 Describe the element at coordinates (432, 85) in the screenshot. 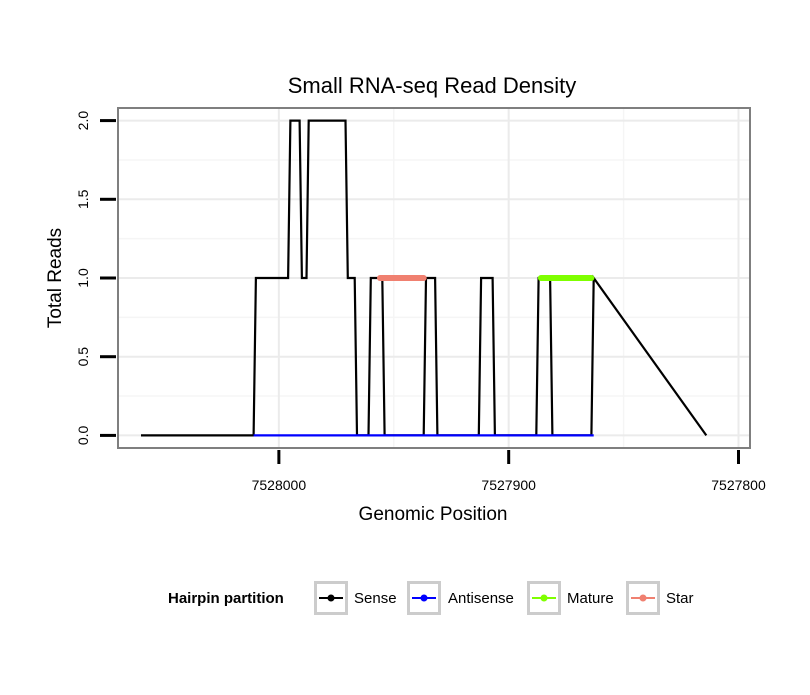

I see `chart-title: Small RNA-seq Read Density` at that location.